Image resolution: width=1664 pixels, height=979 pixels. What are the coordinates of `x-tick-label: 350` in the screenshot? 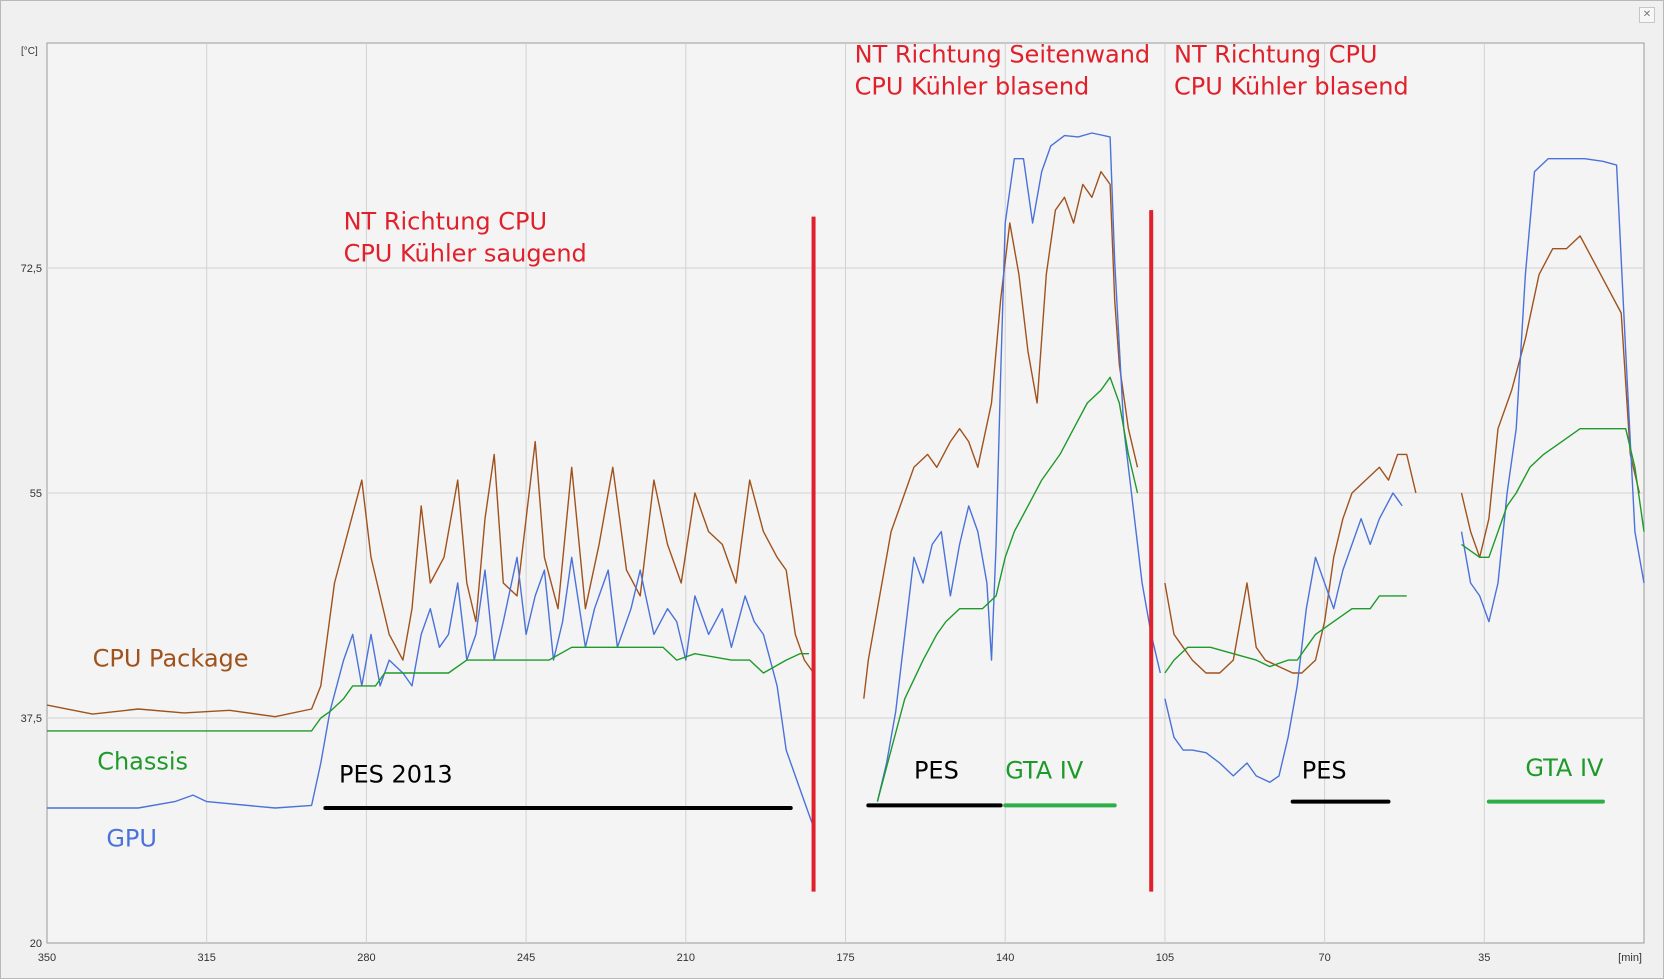 It's located at (47, 958).